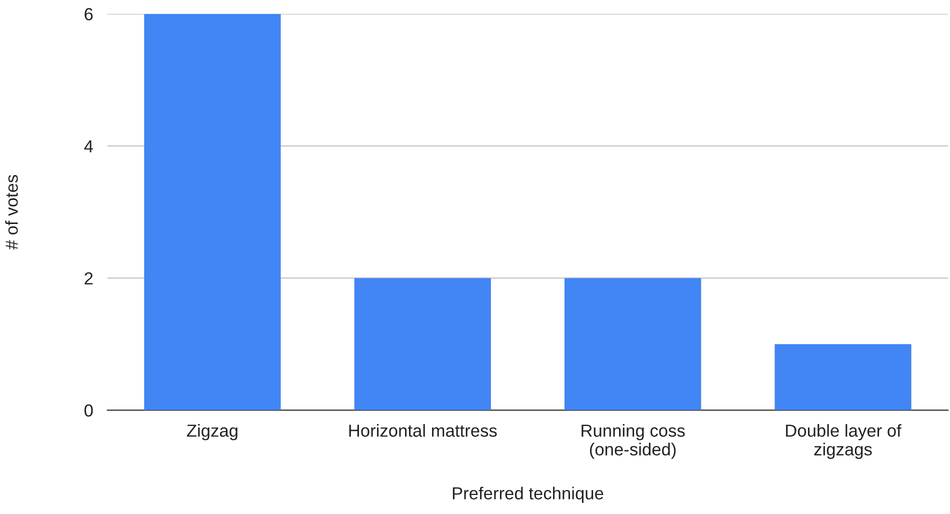 The width and height of the screenshot is (950, 514). Describe the element at coordinates (844, 441) in the screenshot. I see `x-tick-label: Double layer of zigzags` at that location.